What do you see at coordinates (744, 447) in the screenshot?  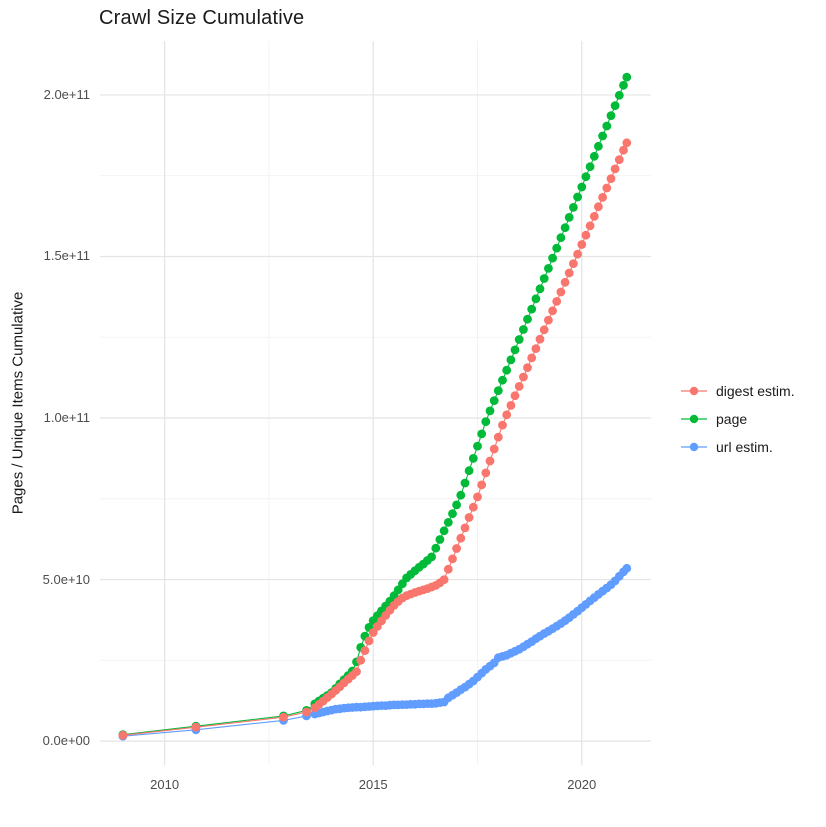 I see `legend-label-url: url estim.` at bounding box center [744, 447].